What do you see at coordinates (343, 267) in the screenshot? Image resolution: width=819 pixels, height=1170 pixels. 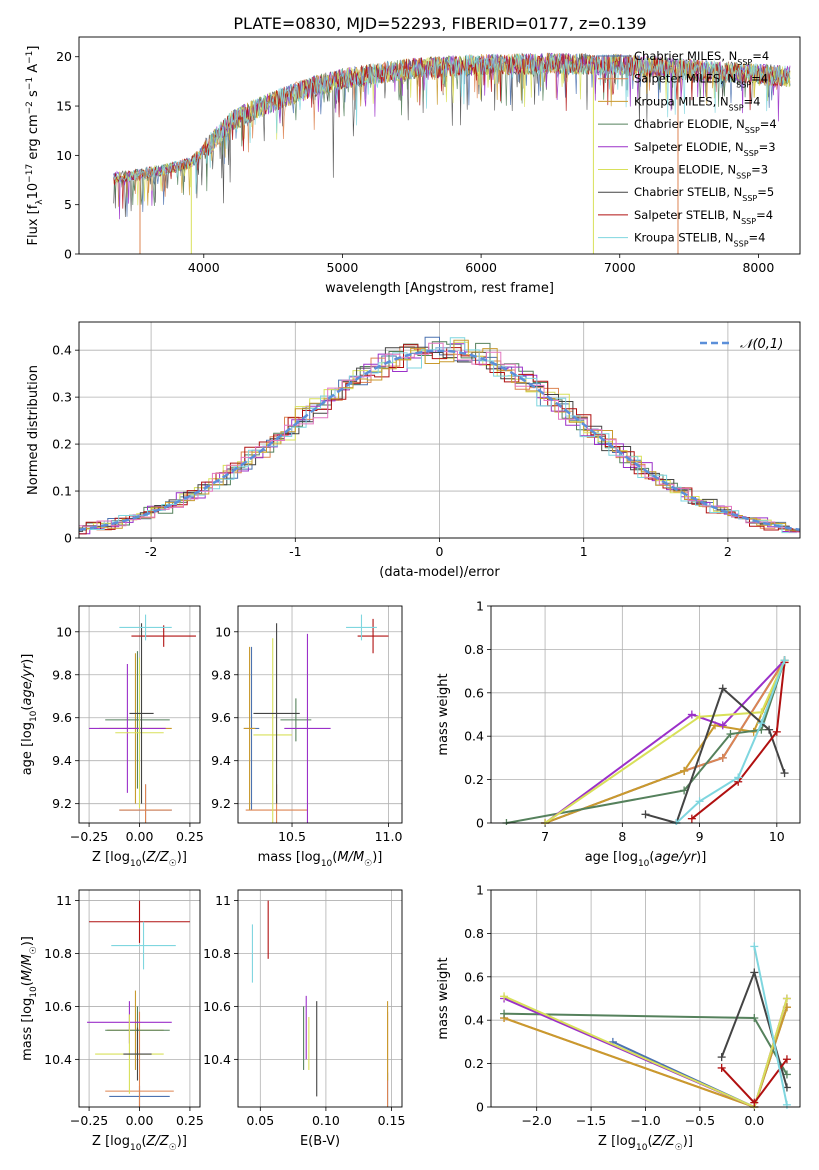 I see `x-tick-label: 5000` at bounding box center [343, 267].